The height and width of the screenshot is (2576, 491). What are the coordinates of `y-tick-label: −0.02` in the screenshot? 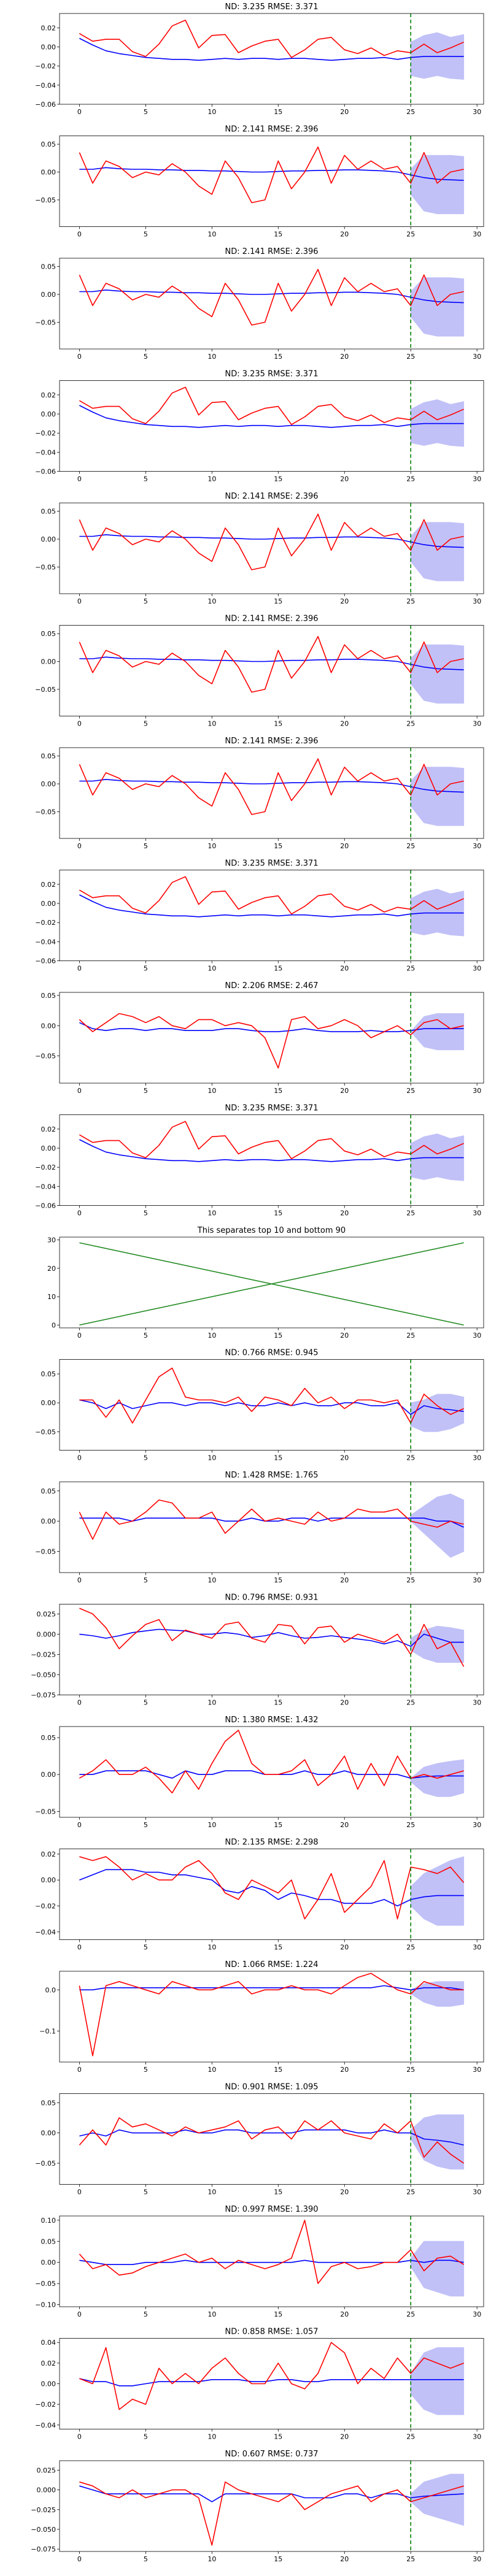 It's located at (45, 923).